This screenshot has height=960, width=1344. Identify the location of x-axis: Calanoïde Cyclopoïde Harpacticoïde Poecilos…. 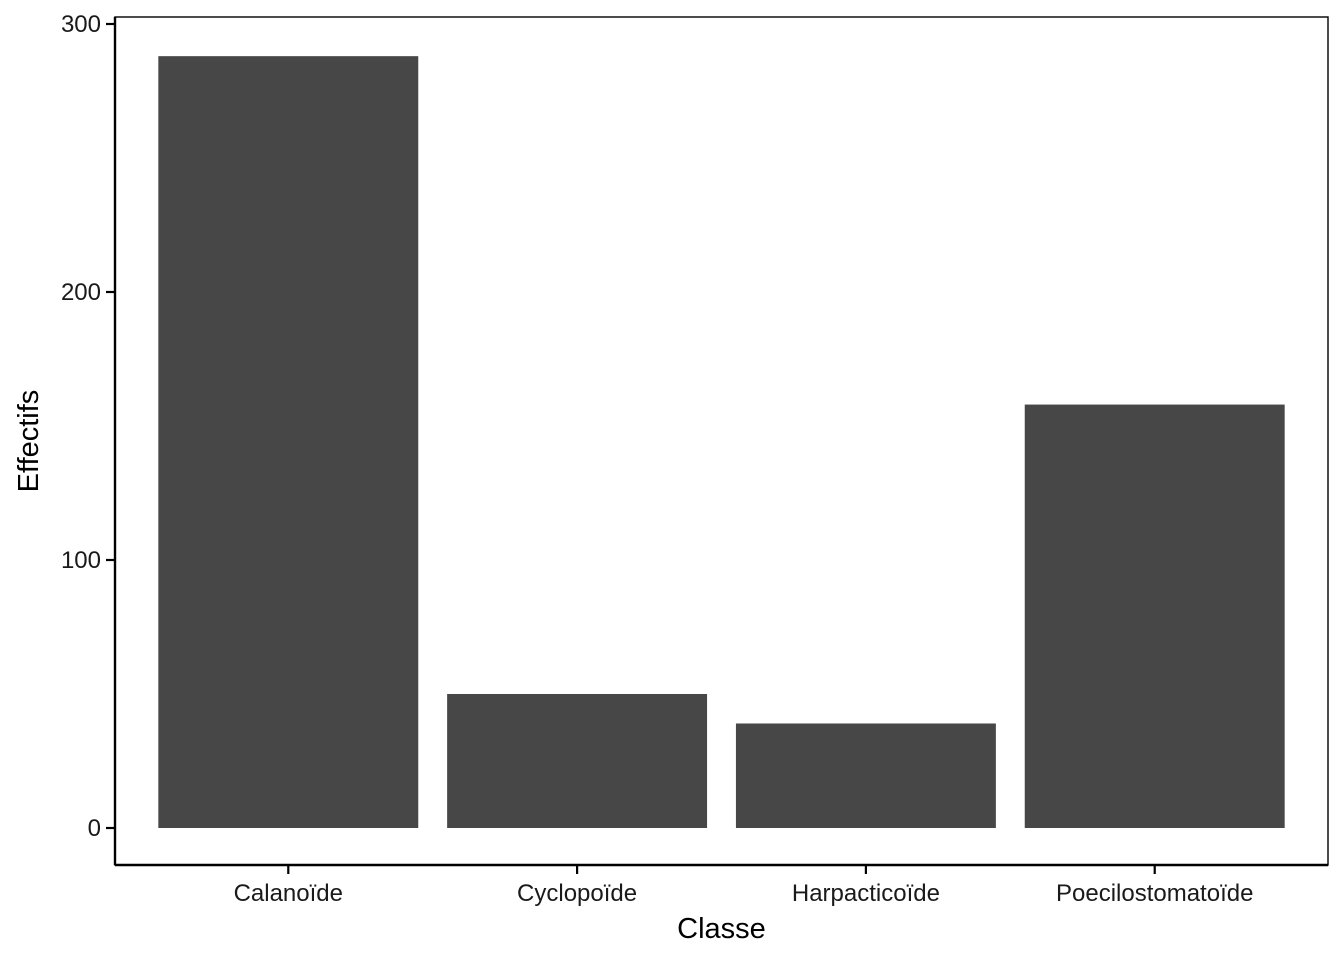
(743, 886).